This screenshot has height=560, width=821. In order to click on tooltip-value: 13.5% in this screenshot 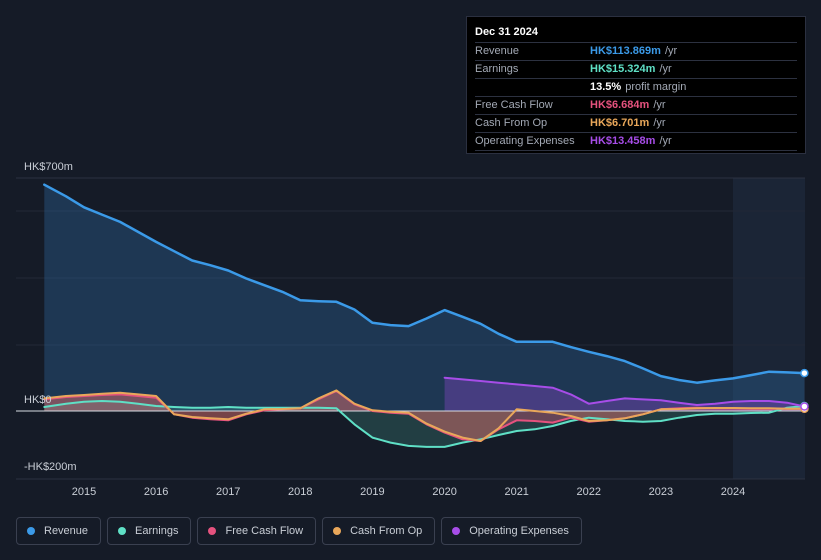, I will do `click(606, 87)`.